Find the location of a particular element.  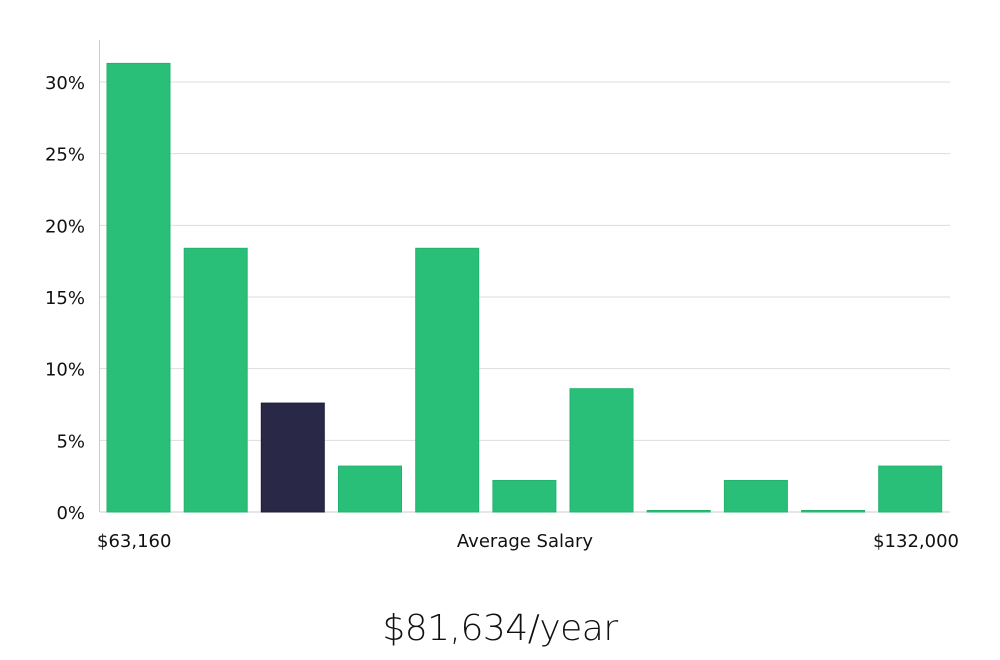

y-tick-label: 0% is located at coordinates (70, 513).